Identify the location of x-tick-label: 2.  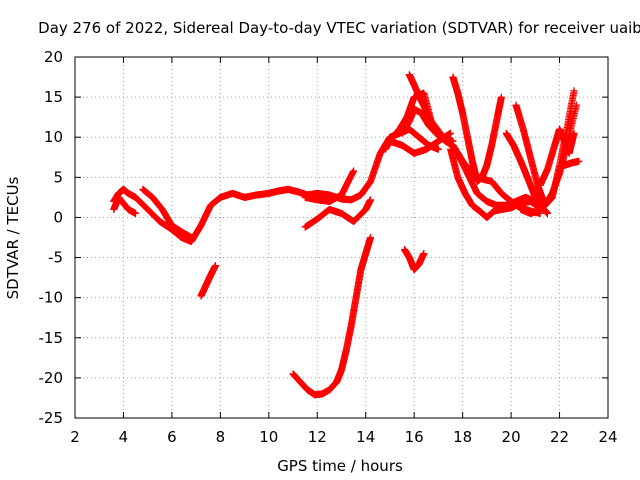
(75, 437).